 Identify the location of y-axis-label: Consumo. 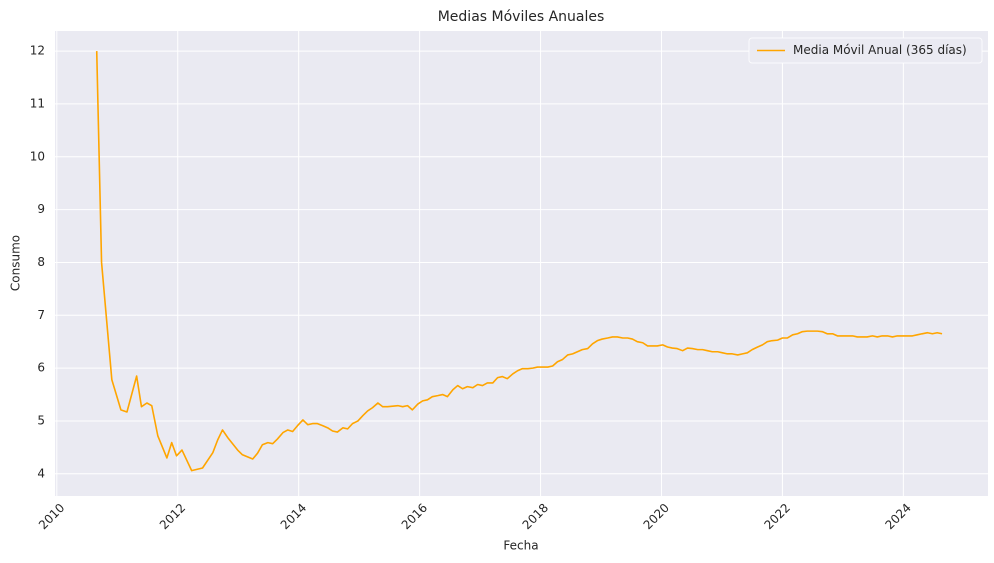
(16, 263).